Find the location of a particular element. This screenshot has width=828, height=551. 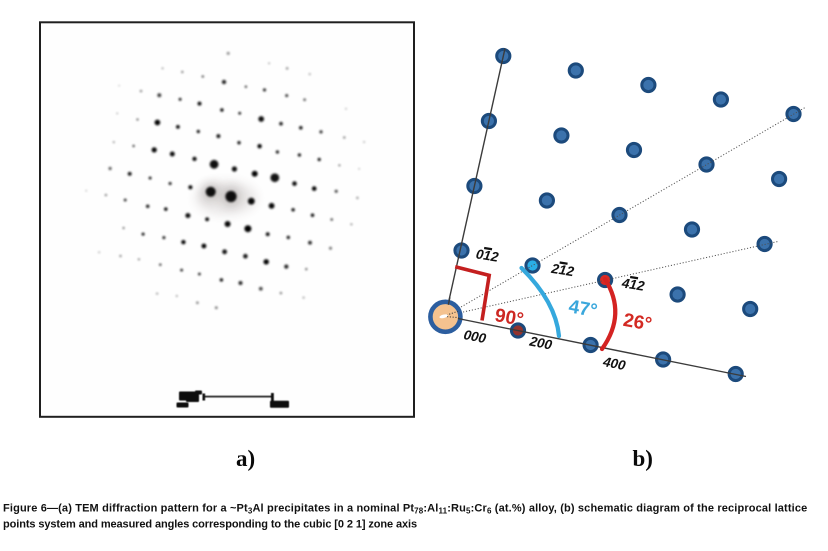

svg-text: 012 is located at coordinates (487, 255).